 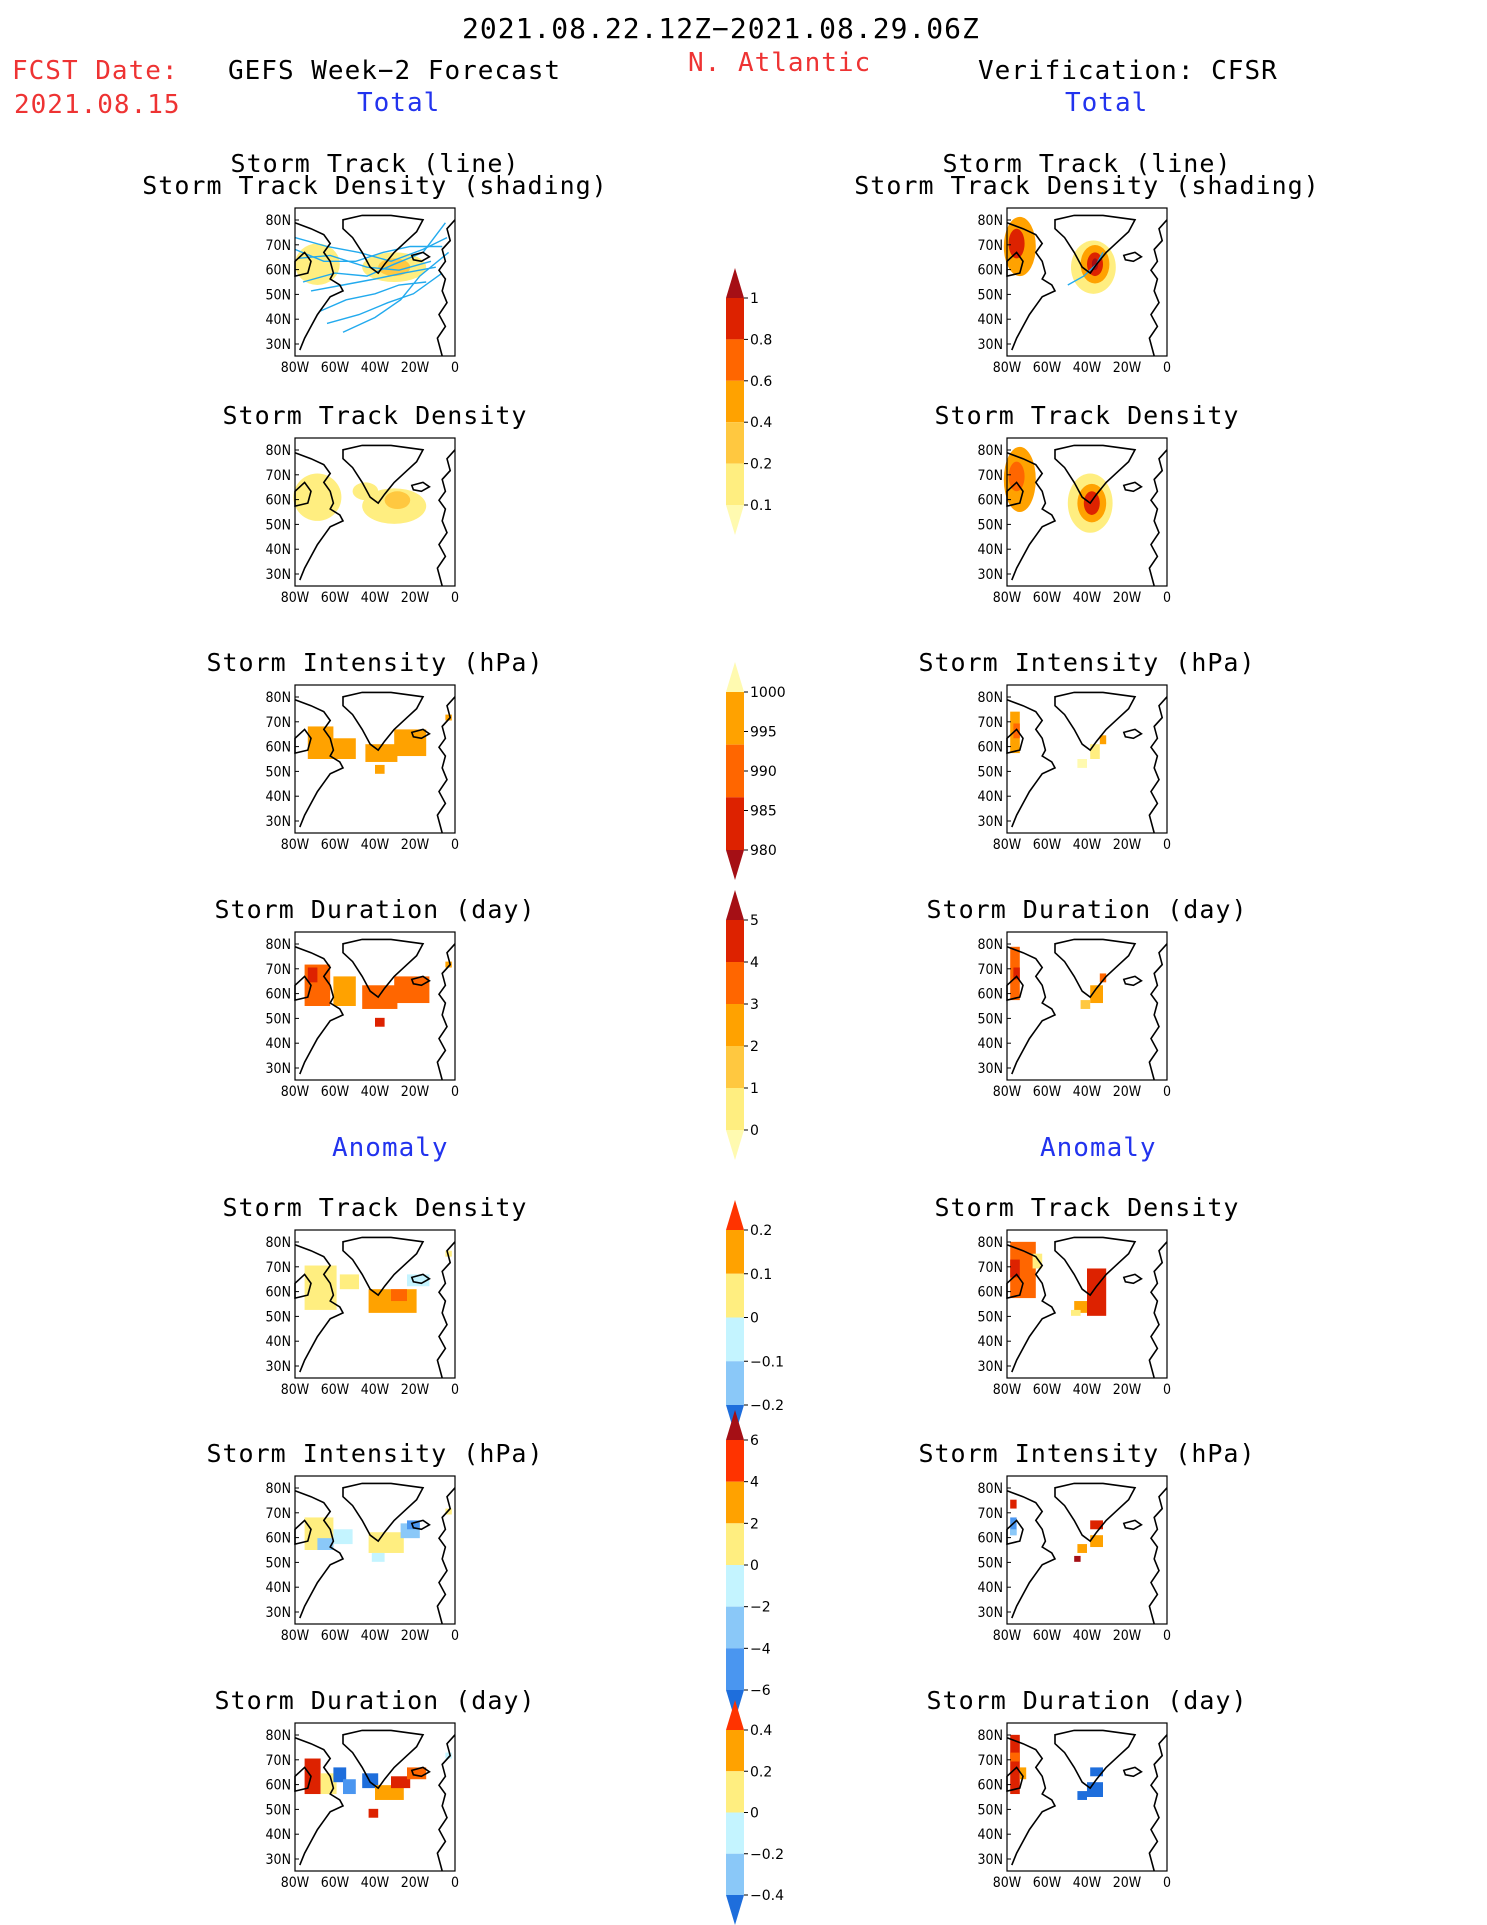 What do you see at coordinates (735, 1910) in the screenshot?
I see `colorbar-bottom-arrow` at bounding box center [735, 1910].